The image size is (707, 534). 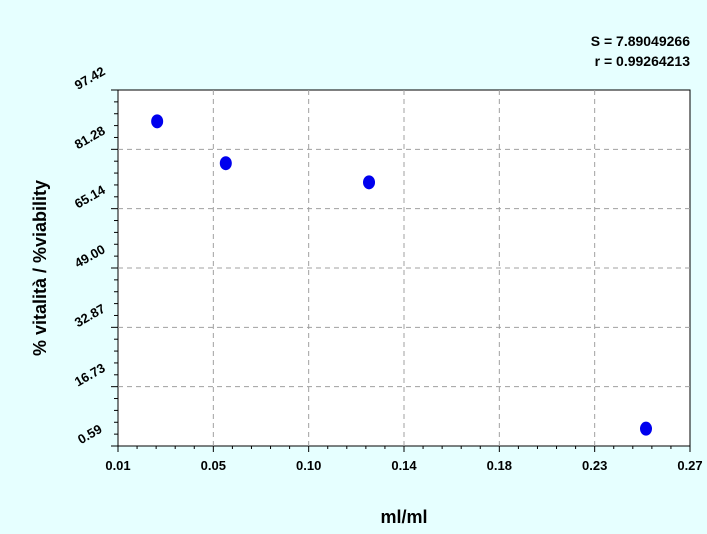 What do you see at coordinates (403, 517) in the screenshot?
I see `x-axis-label: ml/ml` at bounding box center [403, 517].